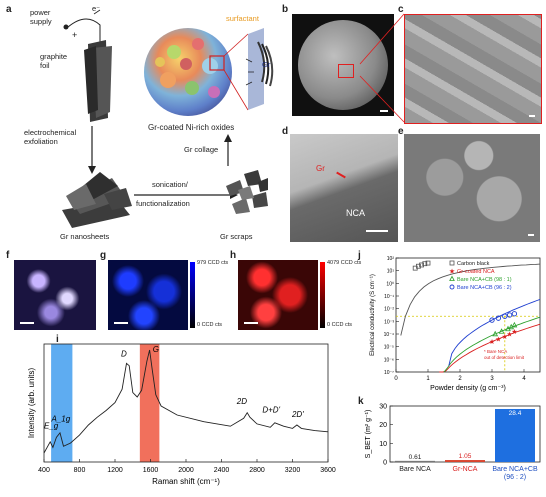 This screenshot has height=497, width=546. What do you see at coordinates (383, 407) in the screenshot?
I see `y-tick-label: 30` at bounding box center [383, 407].